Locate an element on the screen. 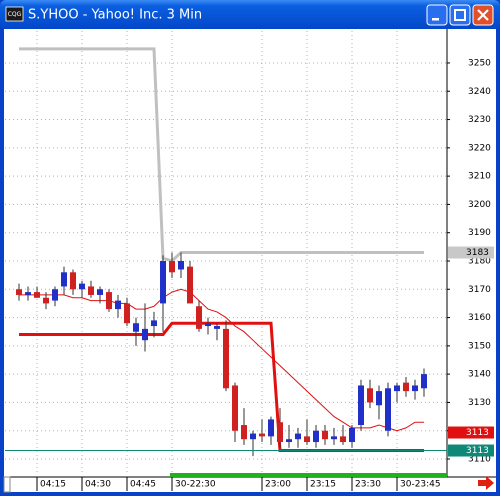 This screenshot has width=500, height=500. app-icon is located at coordinates (14, 14).